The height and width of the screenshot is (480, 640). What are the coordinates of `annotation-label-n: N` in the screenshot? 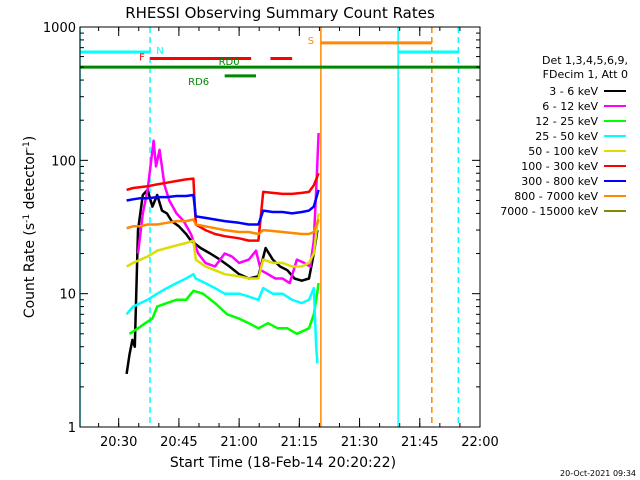 It's located at (159, 51).